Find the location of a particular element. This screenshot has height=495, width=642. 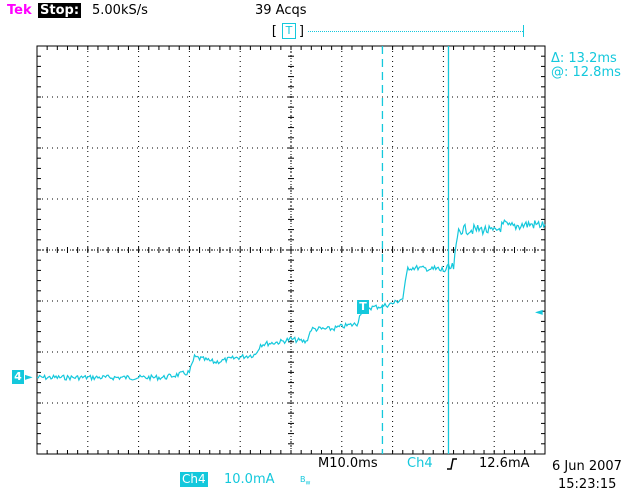

trigger-position-marker: T is located at coordinates (289, 31).